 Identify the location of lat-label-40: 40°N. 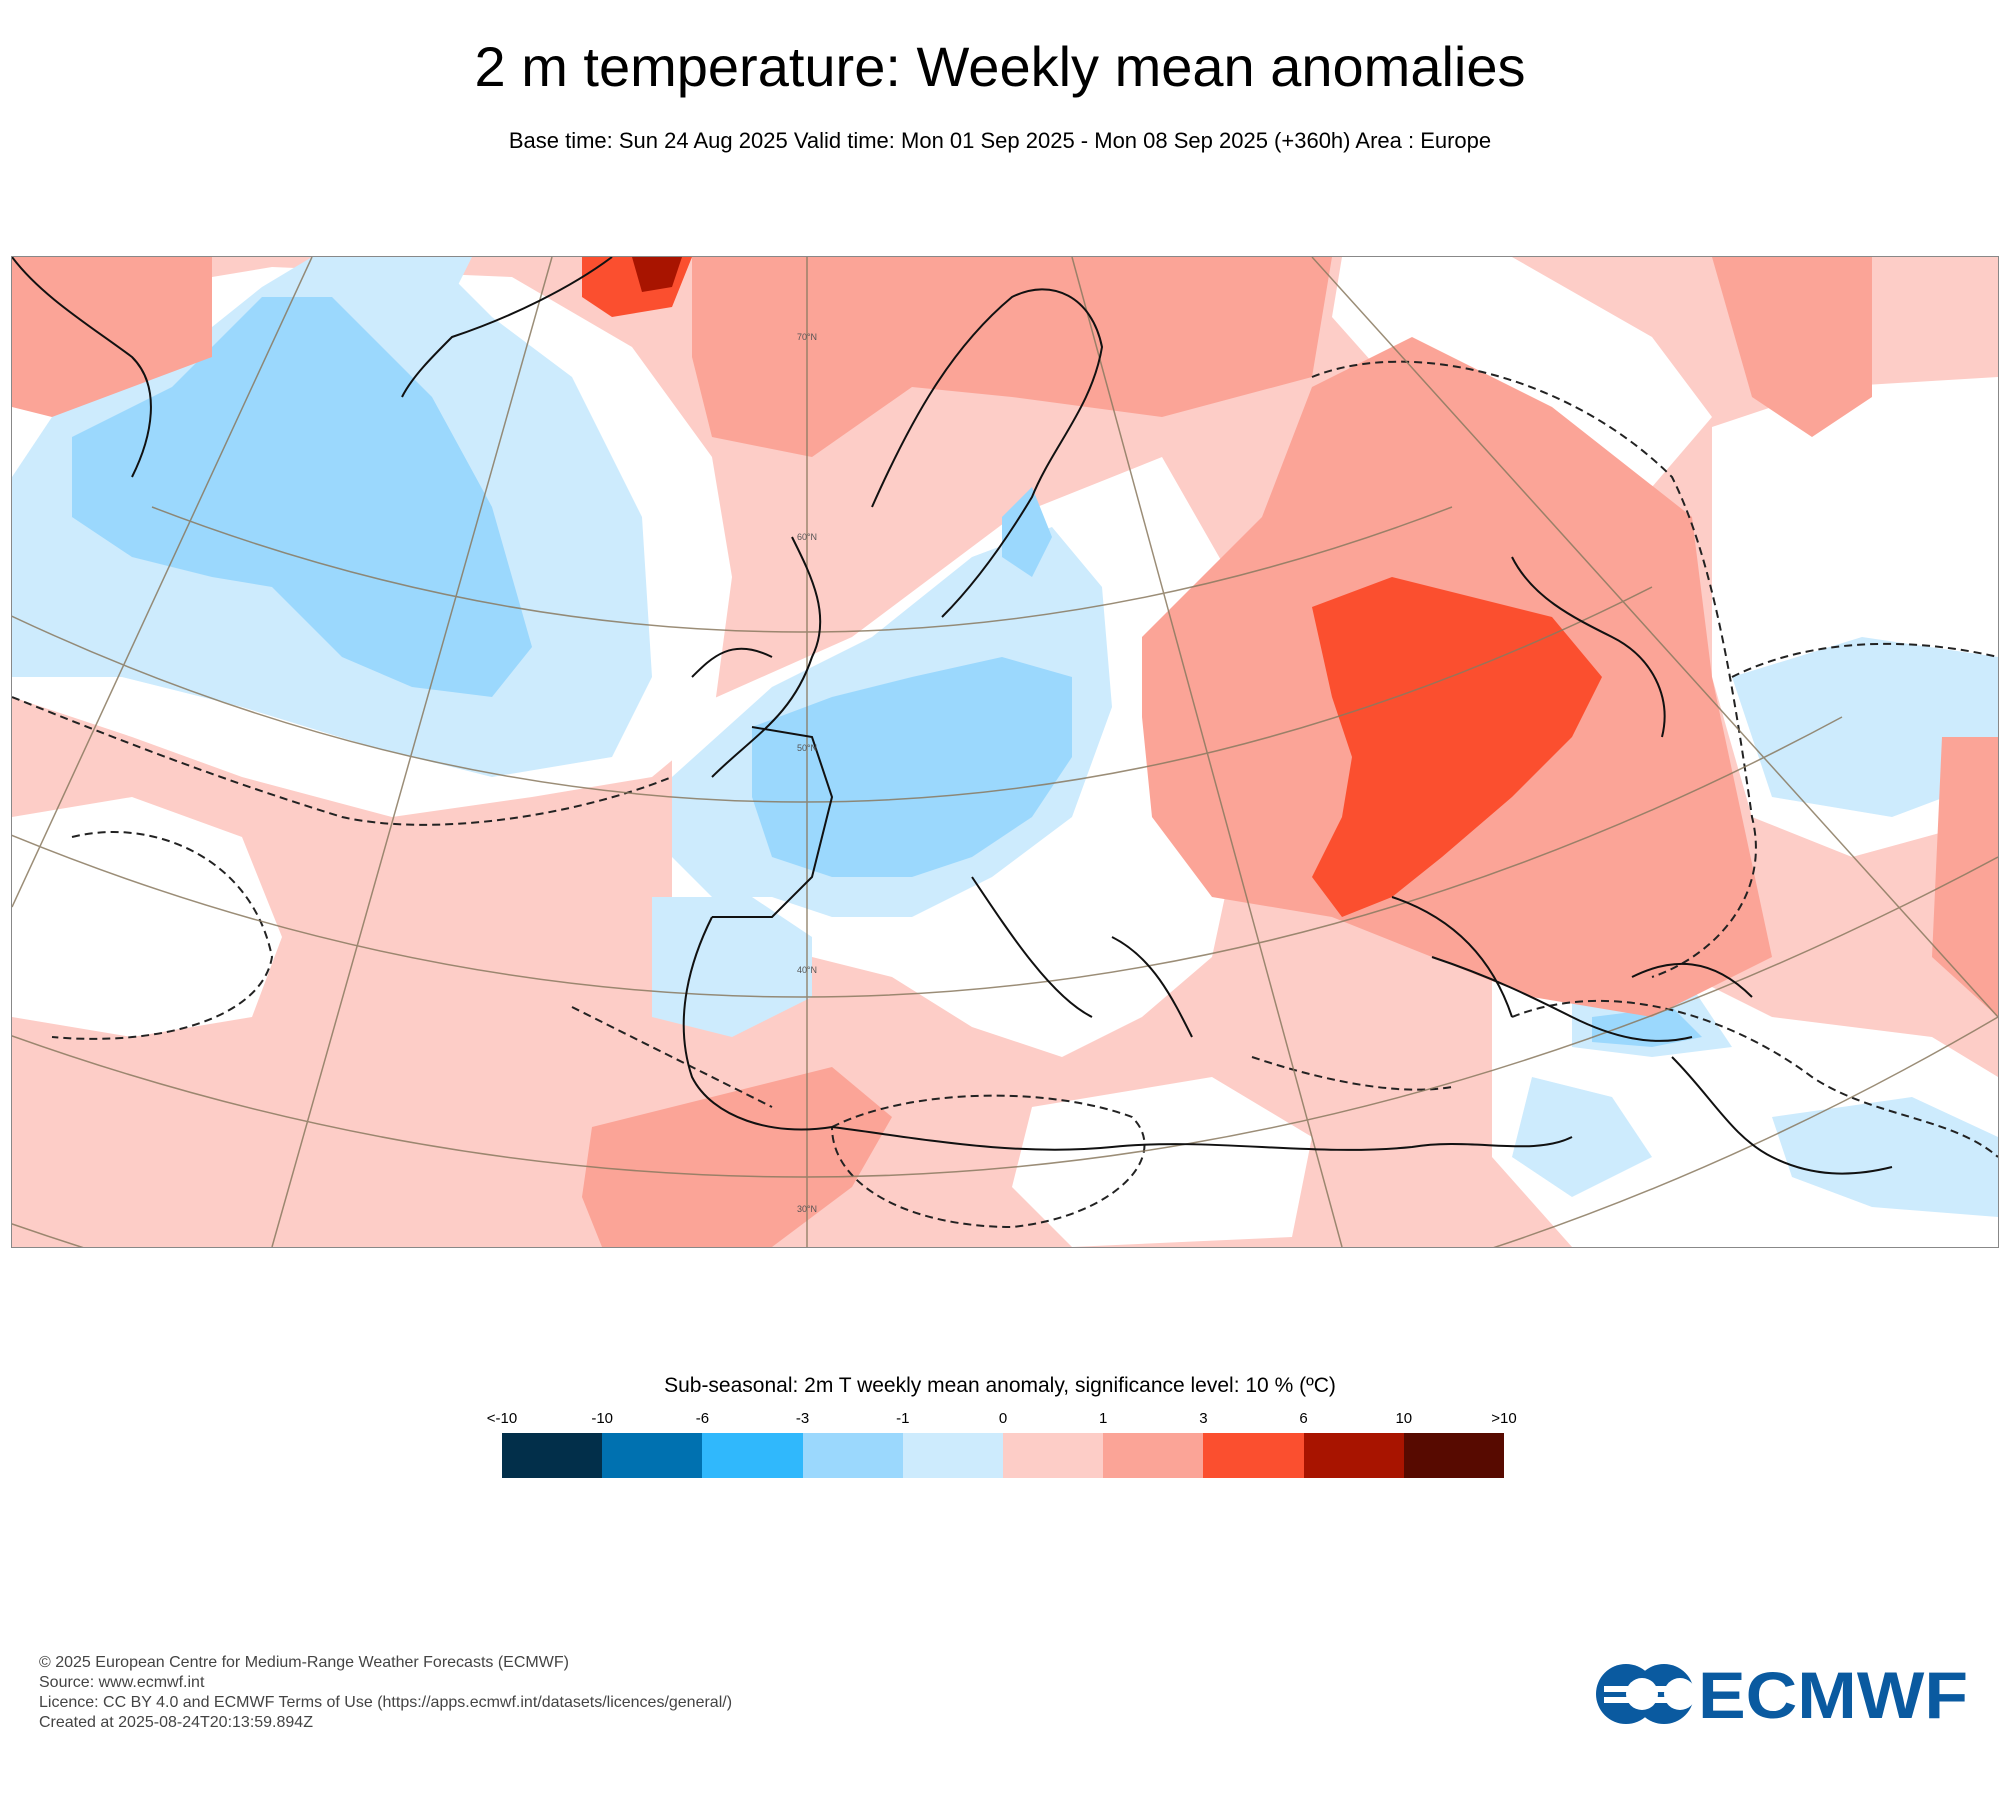
(807, 970).